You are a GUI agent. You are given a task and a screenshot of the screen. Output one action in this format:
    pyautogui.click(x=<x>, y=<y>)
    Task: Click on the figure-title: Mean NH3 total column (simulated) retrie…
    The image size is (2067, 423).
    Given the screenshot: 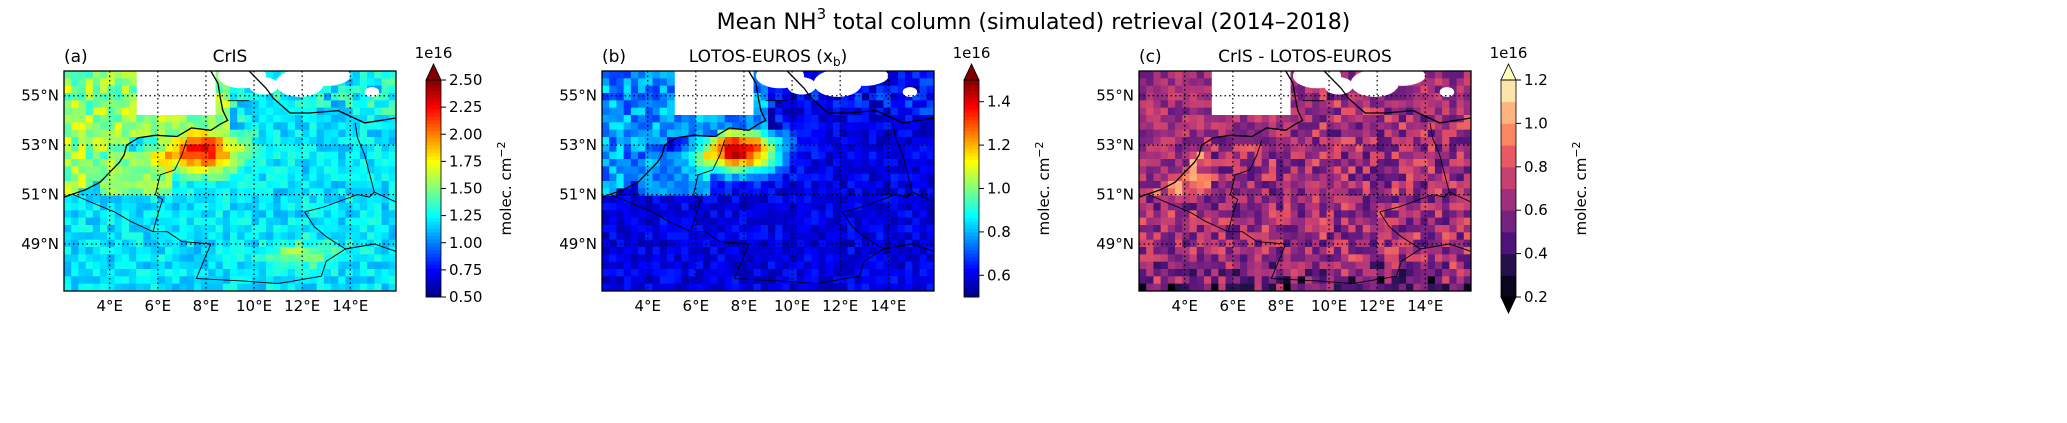 What is the action you would take?
    pyautogui.click(x=1033, y=20)
    